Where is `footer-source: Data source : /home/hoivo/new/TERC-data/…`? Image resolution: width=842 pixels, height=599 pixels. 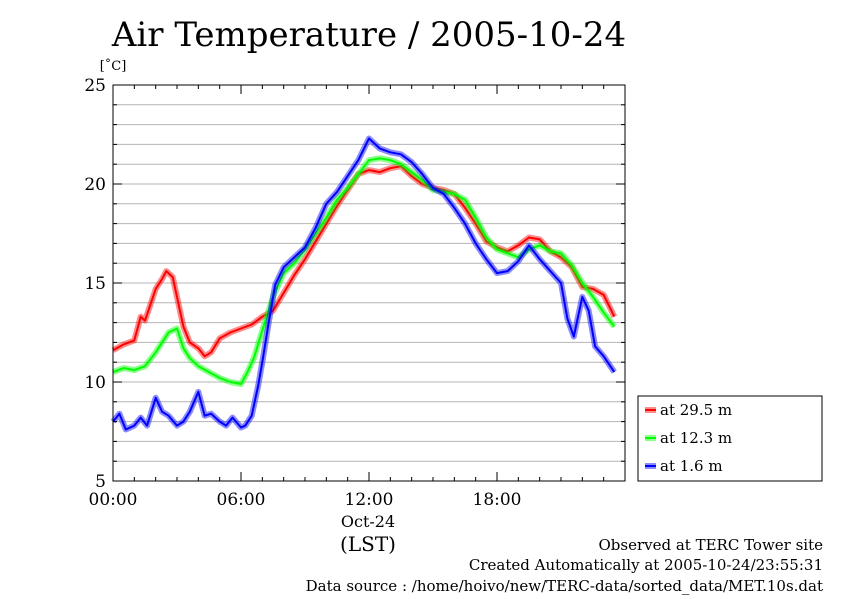
footer-source: Data source : /home/hoivo/new/TERC-data/… is located at coordinates (564, 586).